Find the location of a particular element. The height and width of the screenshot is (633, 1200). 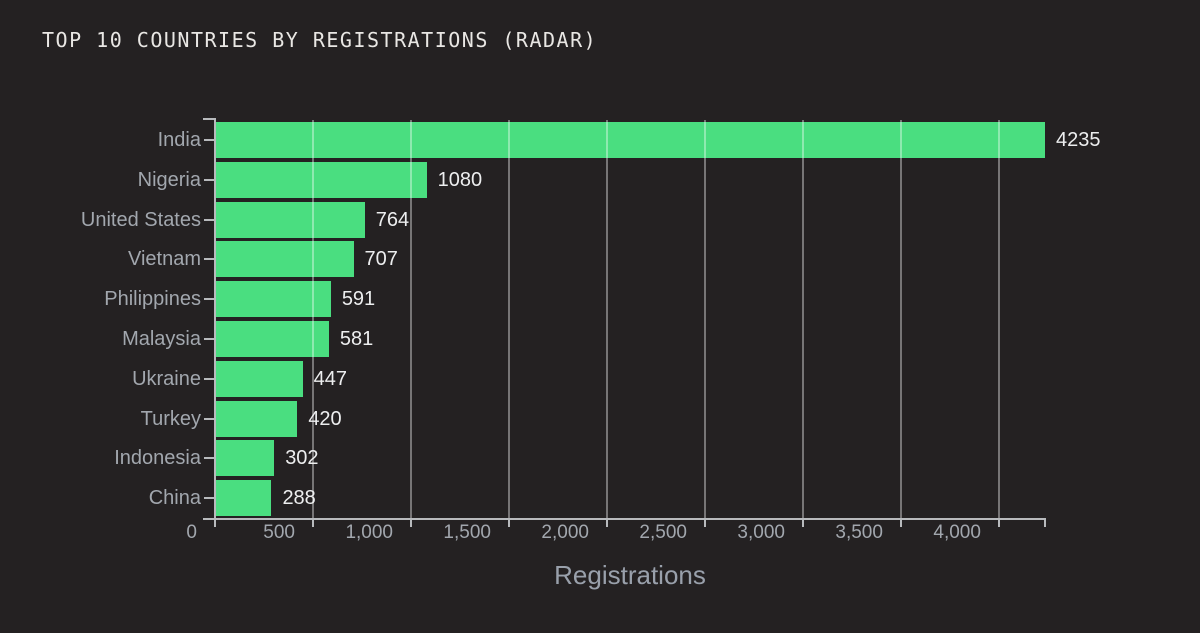

category-label-malaysia: Malaysia is located at coordinates (161, 338).